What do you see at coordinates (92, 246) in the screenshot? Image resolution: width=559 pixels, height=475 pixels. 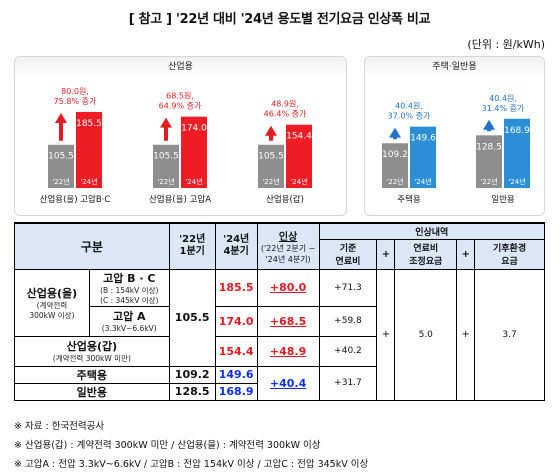 I see `header-category: 구분` at bounding box center [92, 246].